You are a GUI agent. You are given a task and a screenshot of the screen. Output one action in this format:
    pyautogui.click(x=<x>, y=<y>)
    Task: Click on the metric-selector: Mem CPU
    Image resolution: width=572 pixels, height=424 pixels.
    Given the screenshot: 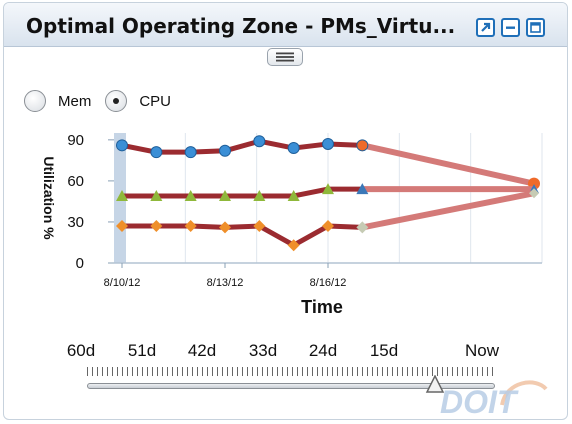 What is the action you would take?
    pyautogui.click(x=104, y=101)
    